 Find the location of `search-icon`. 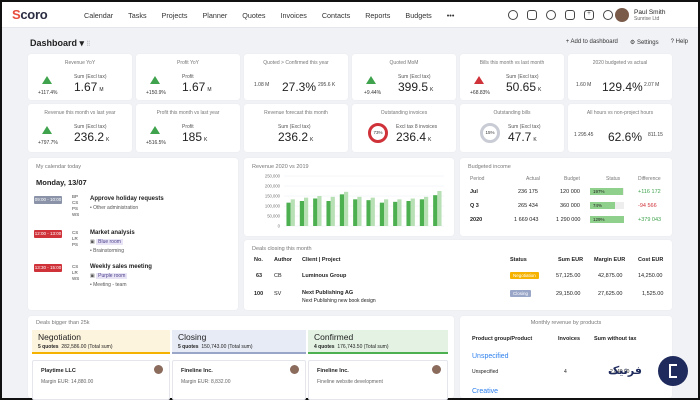

search-icon is located at coordinates (608, 15).